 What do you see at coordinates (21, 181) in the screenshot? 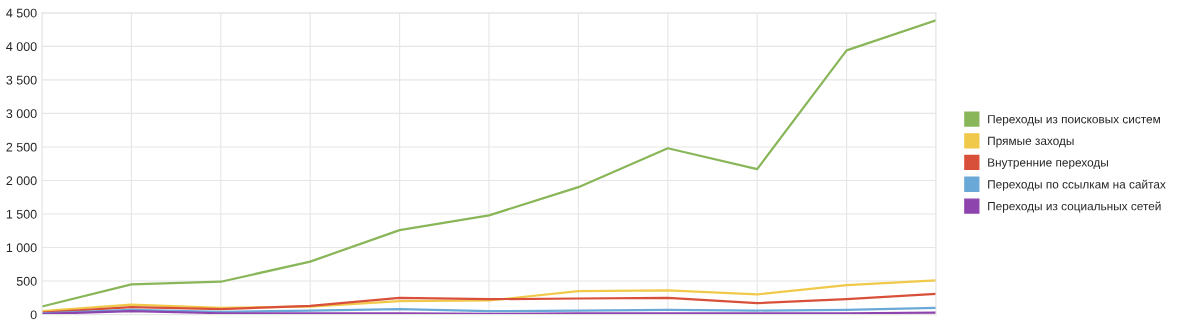
I see `y-tick-label: 2 000` at bounding box center [21, 181].